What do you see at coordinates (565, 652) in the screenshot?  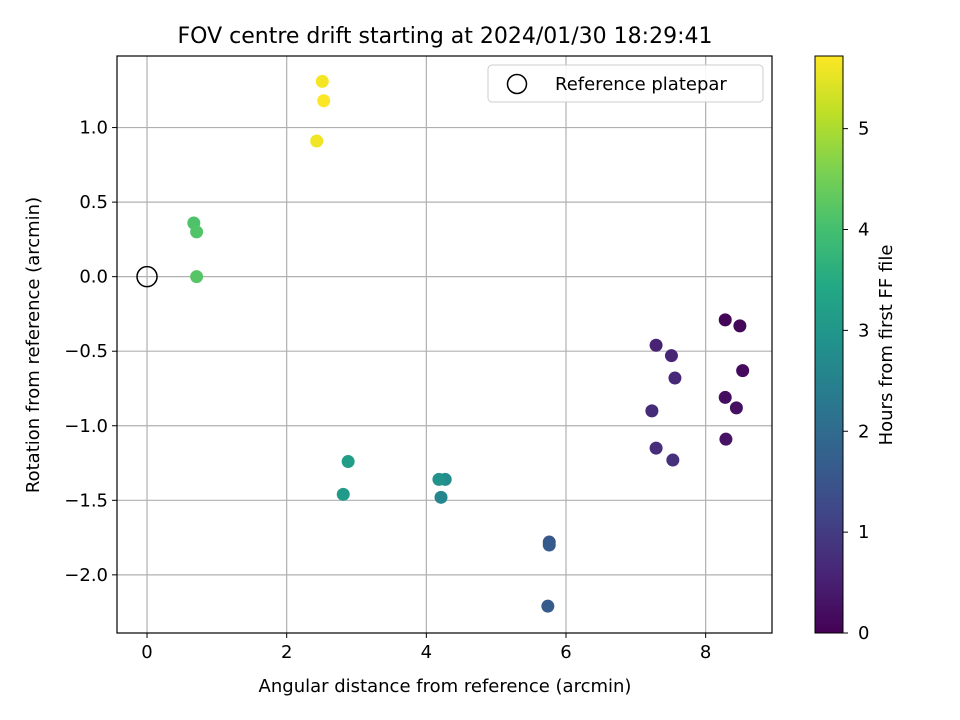 I see `x-tick-label: 6` at bounding box center [565, 652].